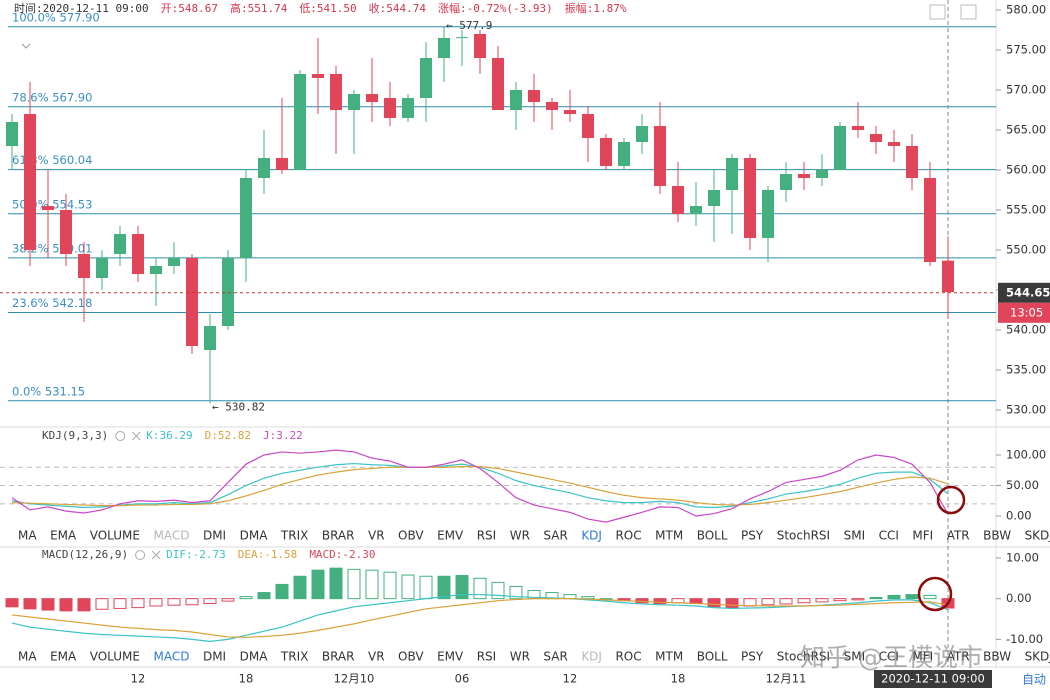 The image size is (1050, 700). What do you see at coordinates (246, 679) in the screenshot?
I see `x-tick-label: 18` at bounding box center [246, 679].